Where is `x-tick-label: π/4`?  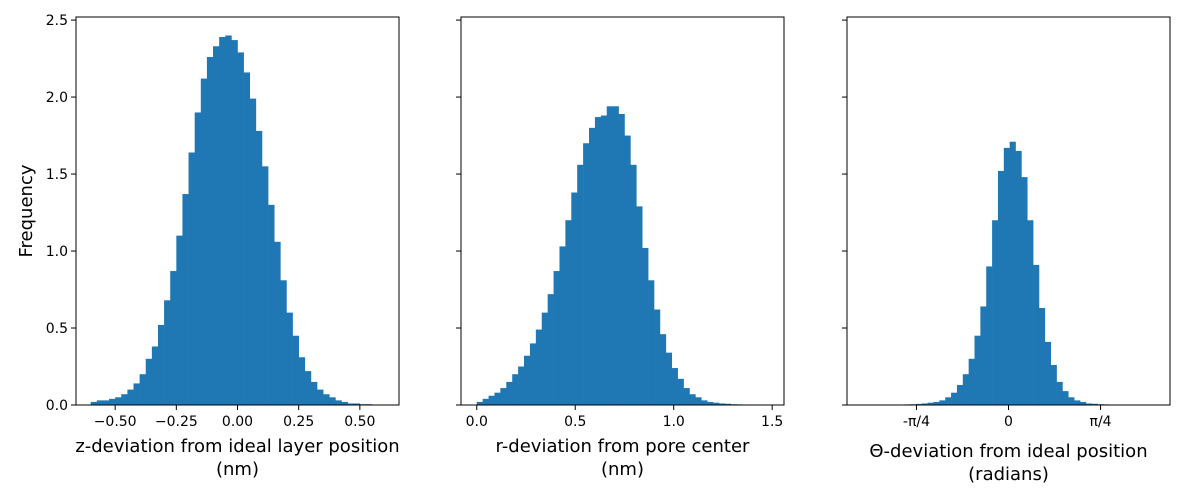 x-tick-label: π/4 is located at coordinates (1101, 422).